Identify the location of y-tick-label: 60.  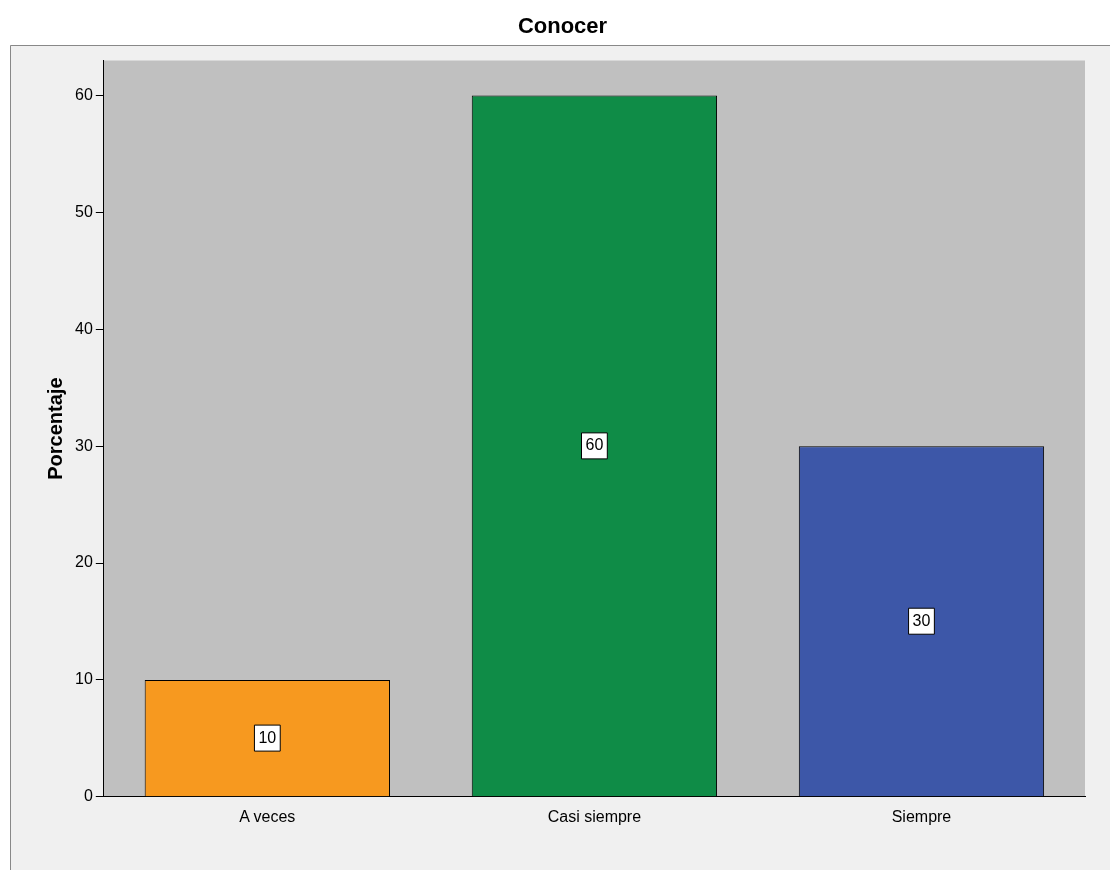
(84, 94).